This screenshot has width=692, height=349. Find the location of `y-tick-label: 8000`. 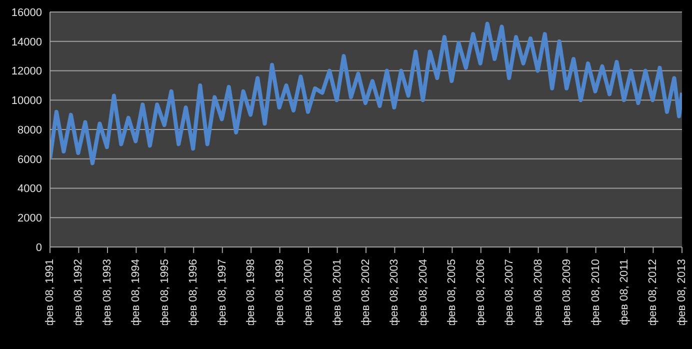

y-tick-label: 8000 is located at coordinates (30, 130).